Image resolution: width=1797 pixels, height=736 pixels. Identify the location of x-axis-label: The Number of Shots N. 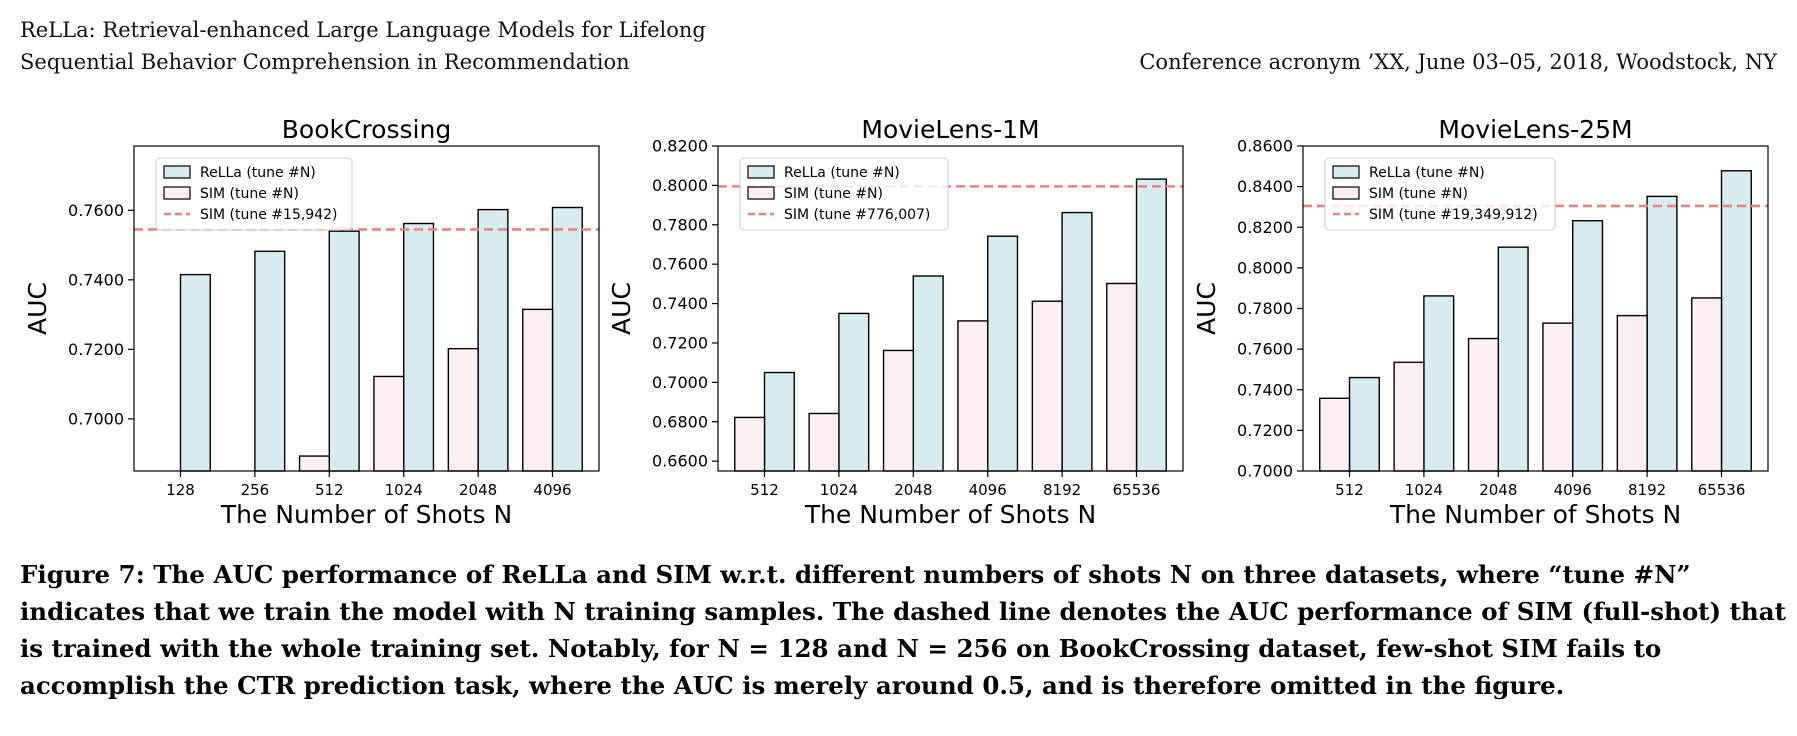
(366, 514).